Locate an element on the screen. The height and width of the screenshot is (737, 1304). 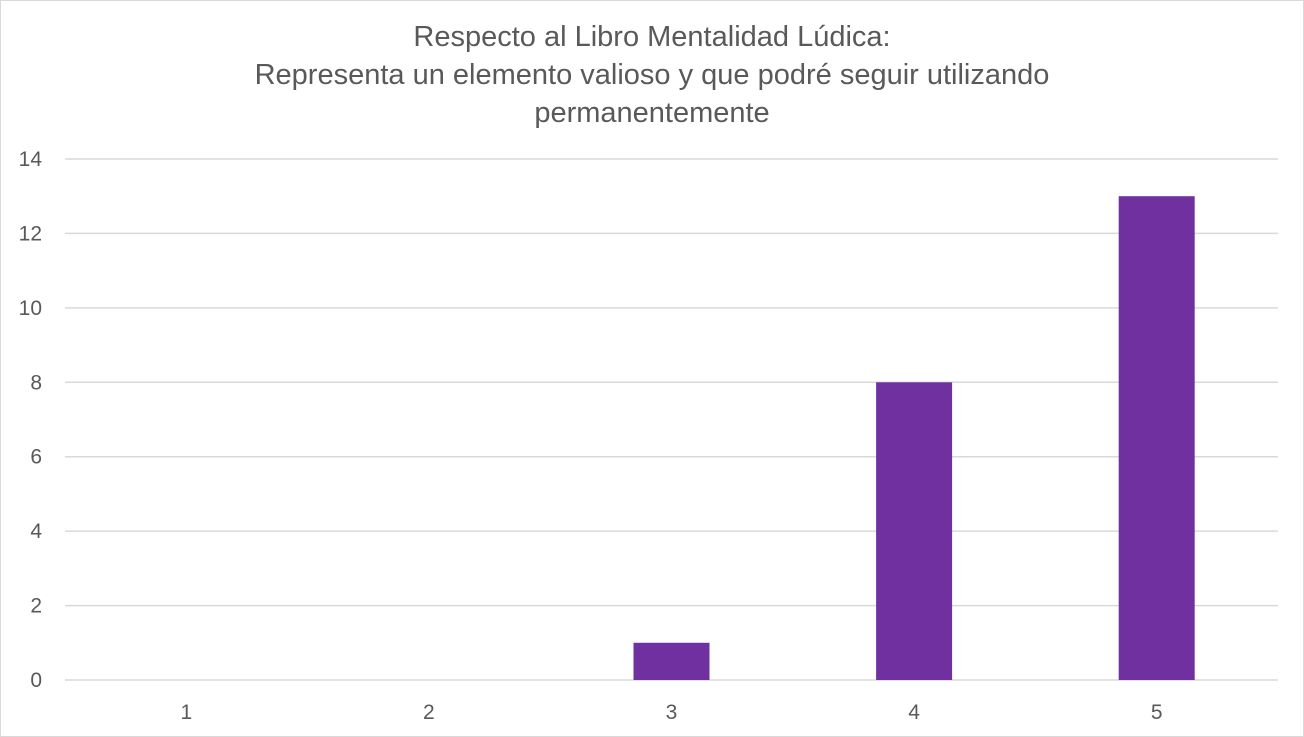
x-tick-label: 2 is located at coordinates (429, 712).